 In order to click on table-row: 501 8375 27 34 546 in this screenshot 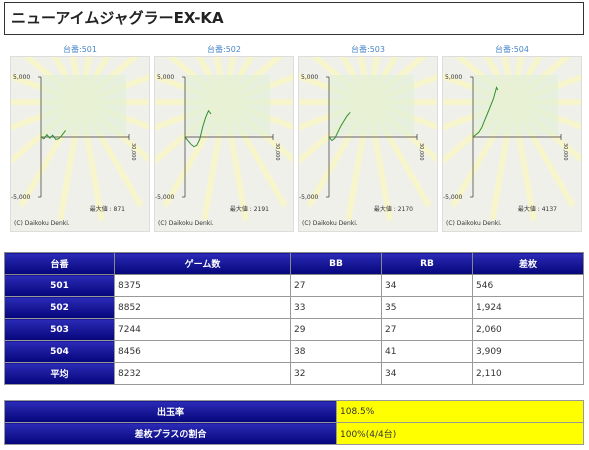, I will do `click(294, 285)`.